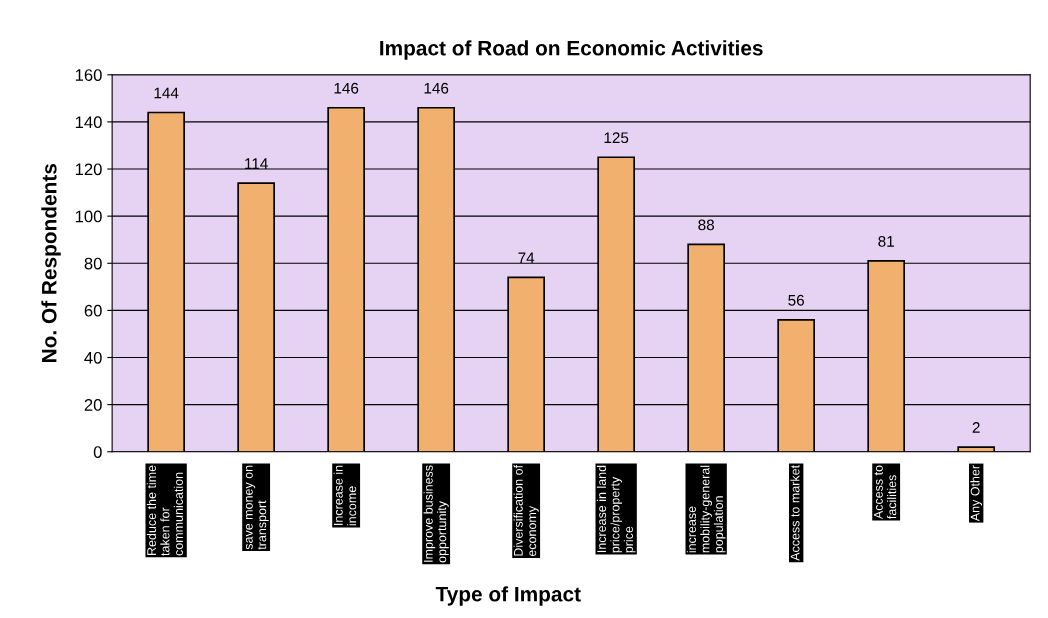  I want to click on x-tick-label: save money on transport, so click(257, 507).